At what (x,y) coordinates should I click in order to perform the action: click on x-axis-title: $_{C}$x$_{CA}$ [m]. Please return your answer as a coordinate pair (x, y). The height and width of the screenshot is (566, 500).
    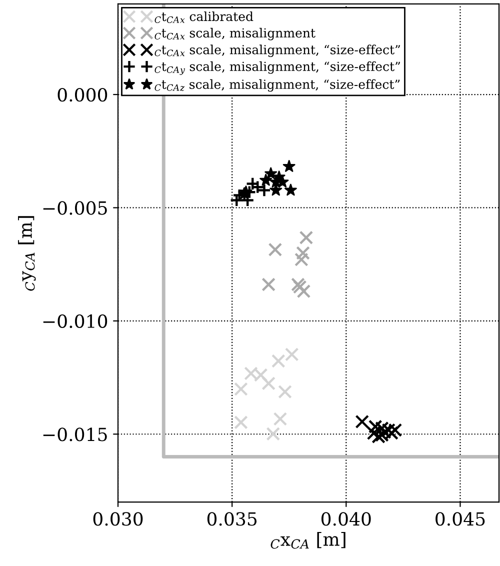
    Looking at the image, I should click on (308, 540).